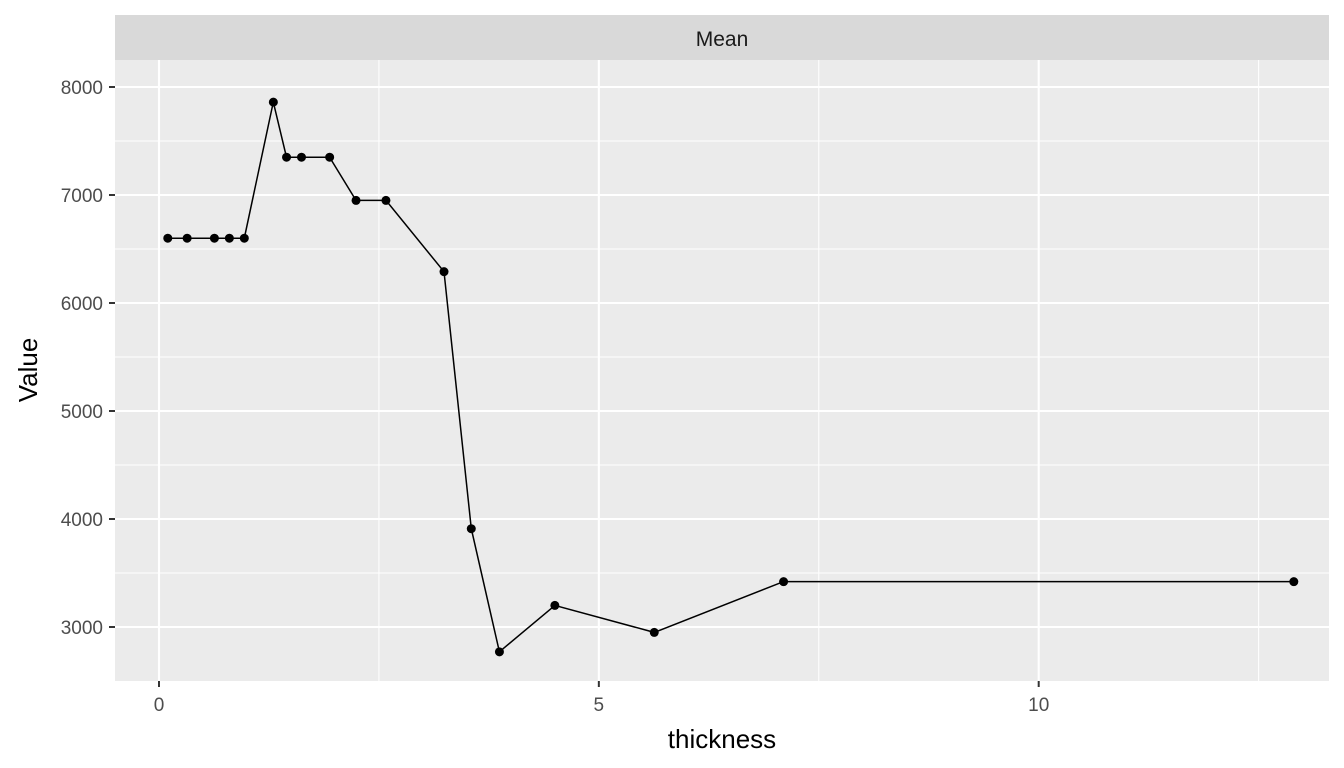 The image size is (1344, 768). What do you see at coordinates (28, 370) in the screenshot?
I see `y-axis-title: Value` at bounding box center [28, 370].